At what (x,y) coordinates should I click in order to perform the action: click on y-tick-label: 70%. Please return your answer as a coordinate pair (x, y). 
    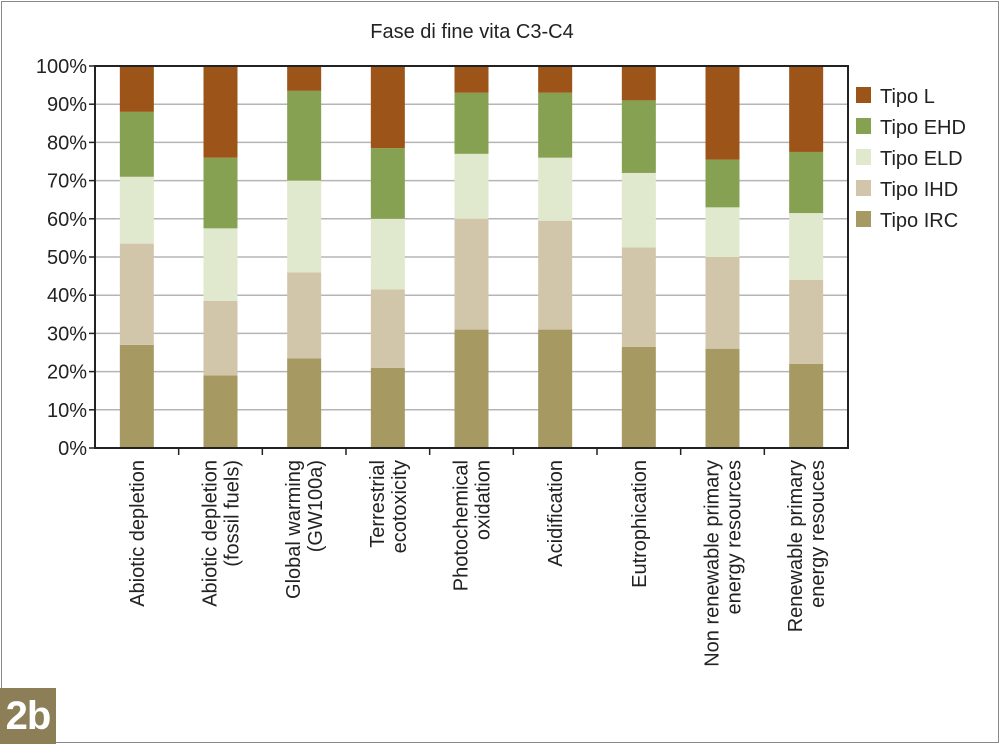
    Looking at the image, I should click on (67, 182).